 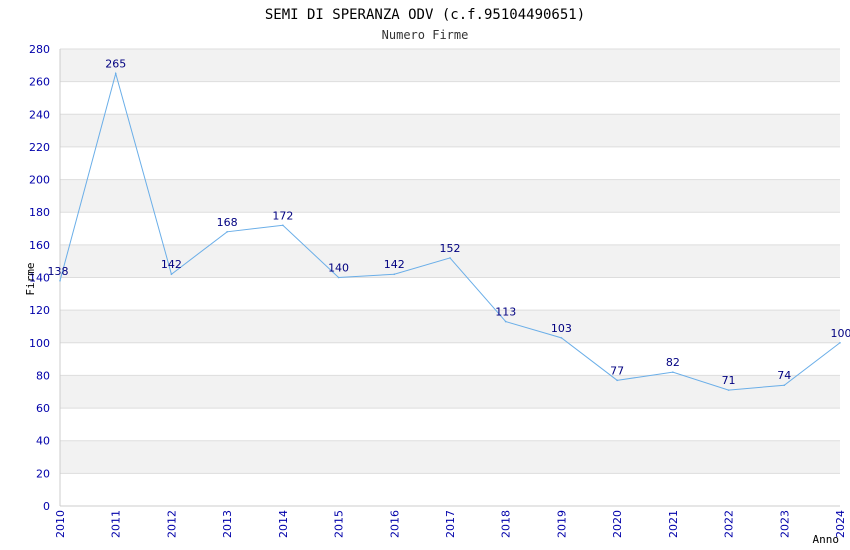 I want to click on data-label: 168, so click(x=227, y=222).